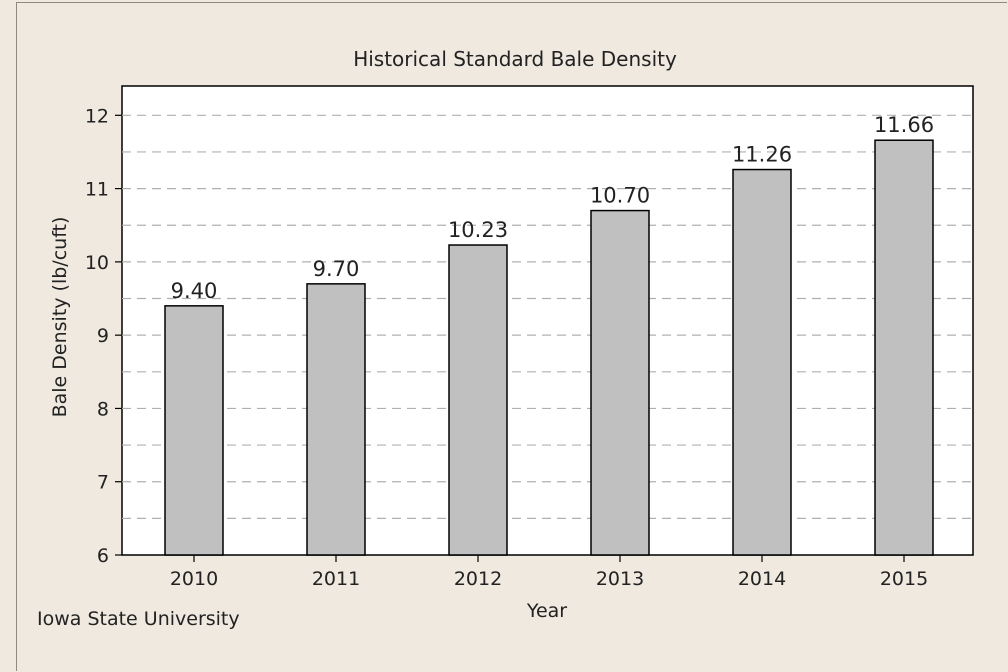 This screenshot has height=672, width=1008. I want to click on y-tick-label: 10, so click(97, 263).